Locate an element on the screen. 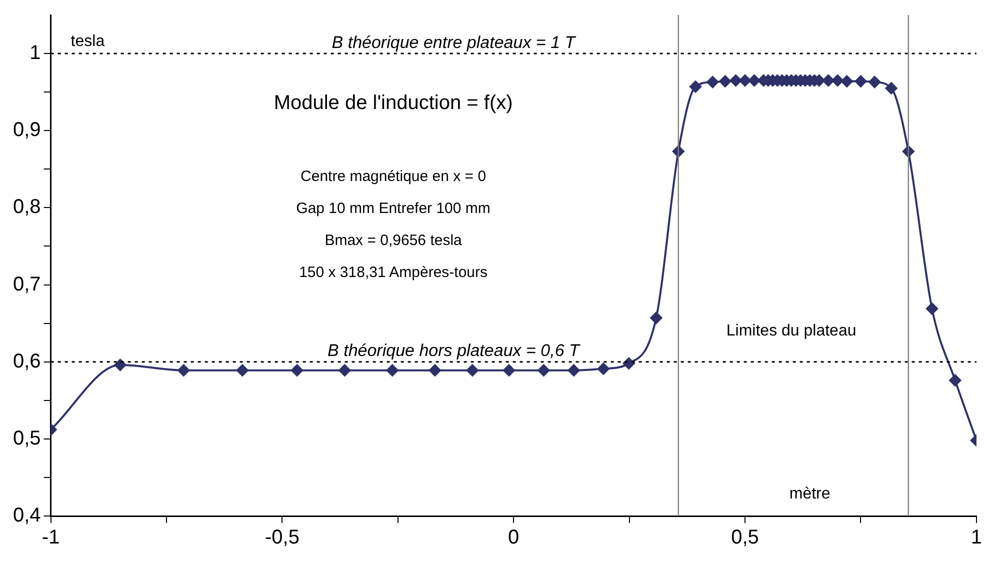 This screenshot has width=985, height=563. annotation: Centre magnétique en x = 0 is located at coordinates (393, 176).